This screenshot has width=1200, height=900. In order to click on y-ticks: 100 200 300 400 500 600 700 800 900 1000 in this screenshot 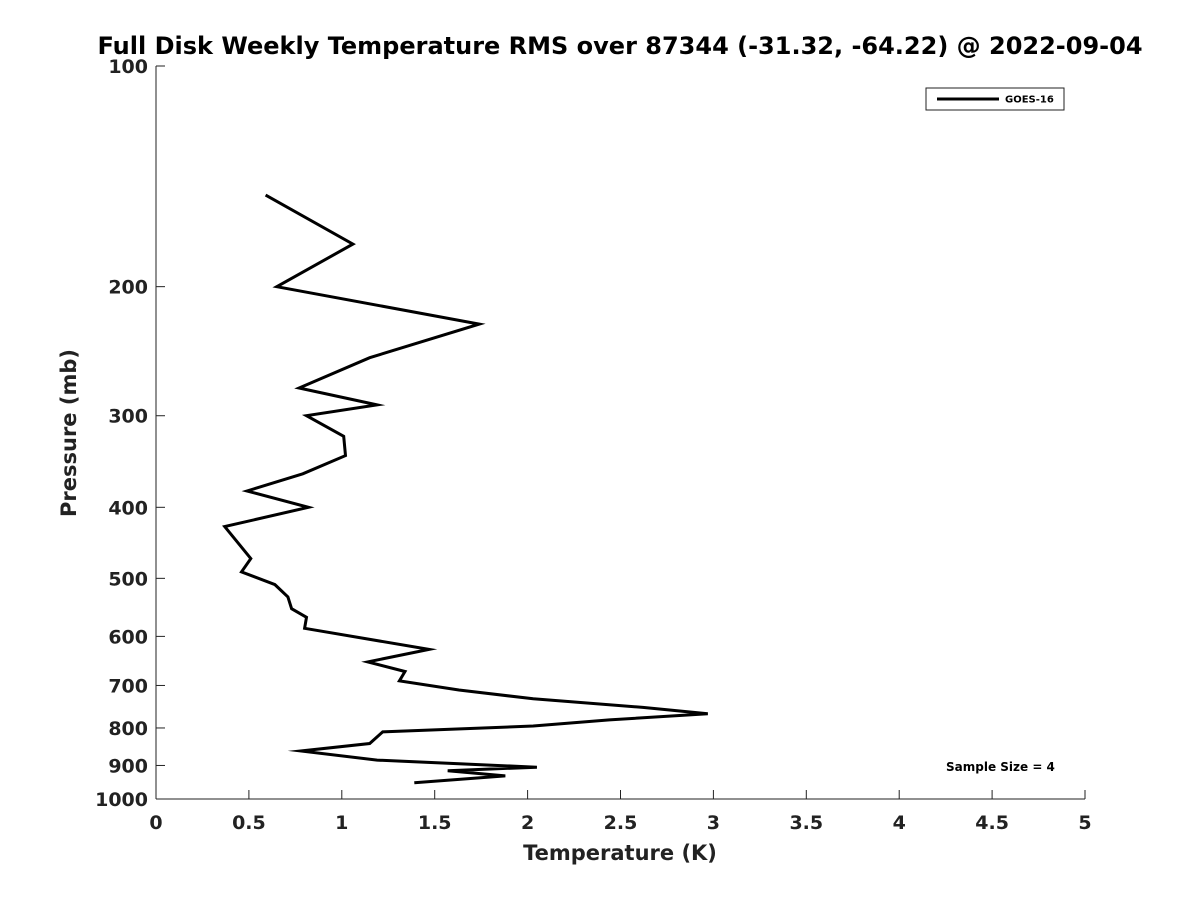, I will do `click(130, 433)`.